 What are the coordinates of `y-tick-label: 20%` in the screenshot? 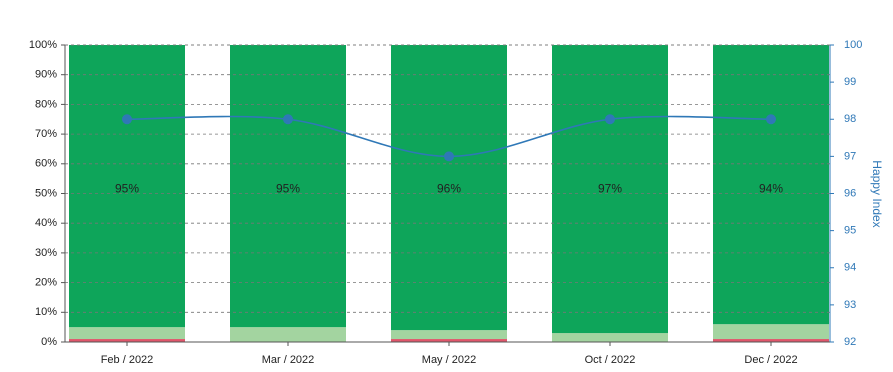 It's located at (46, 283).